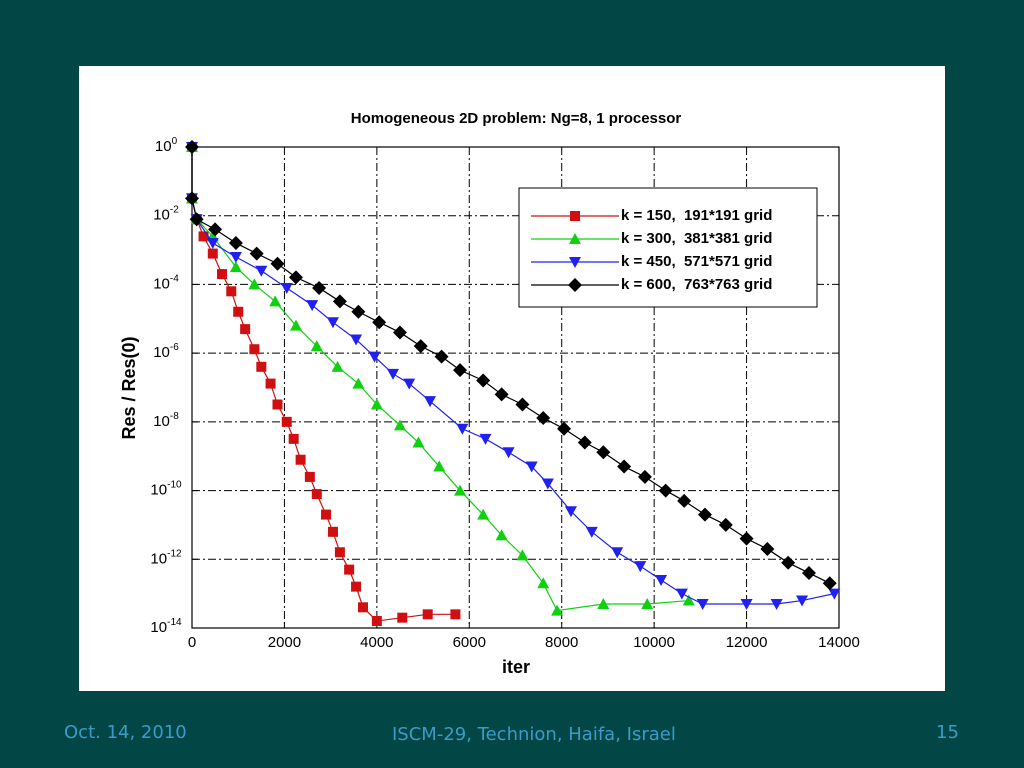 This screenshot has height=768, width=1024. What do you see at coordinates (534, 734) in the screenshot?
I see `footer-venue: ISCM-29, Technion, Haifa, Israel` at bounding box center [534, 734].